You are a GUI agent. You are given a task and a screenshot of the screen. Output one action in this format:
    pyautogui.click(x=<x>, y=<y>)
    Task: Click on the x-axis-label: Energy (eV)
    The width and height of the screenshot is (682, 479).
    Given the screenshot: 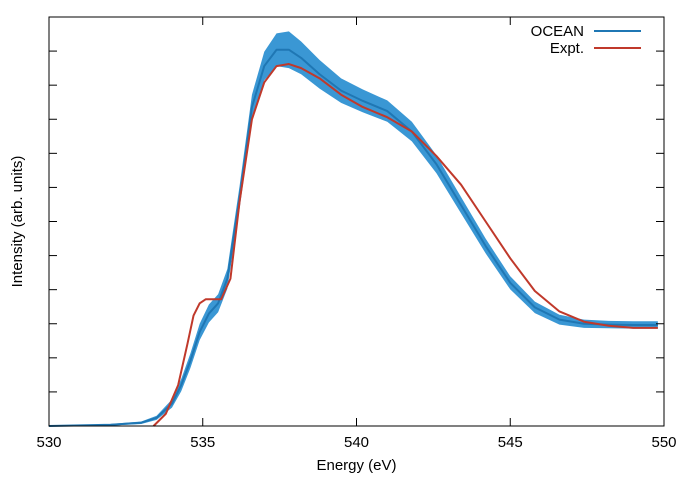 What is the action you would take?
    pyautogui.click(x=356, y=465)
    